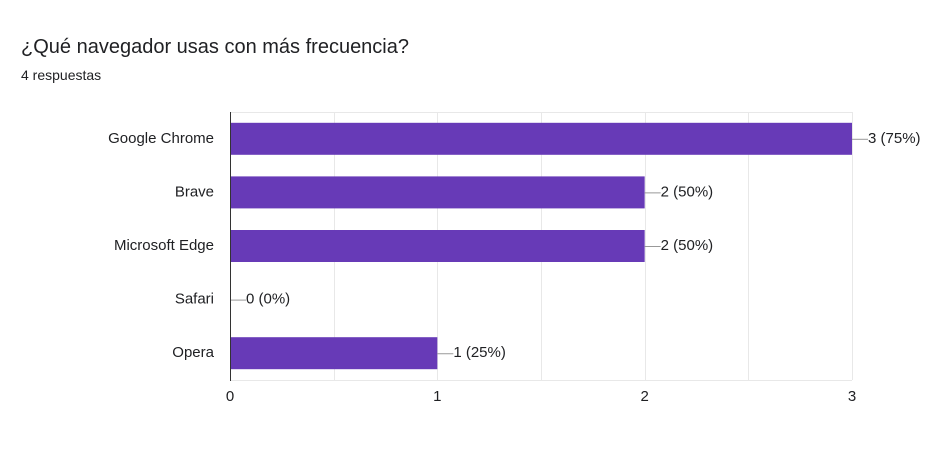 Image resolution: width=941 pixels, height=454 pixels. What do you see at coordinates (644, 396) in the screenshot?
I see `x-tick-label: 2` at bounding box center [644, 396].